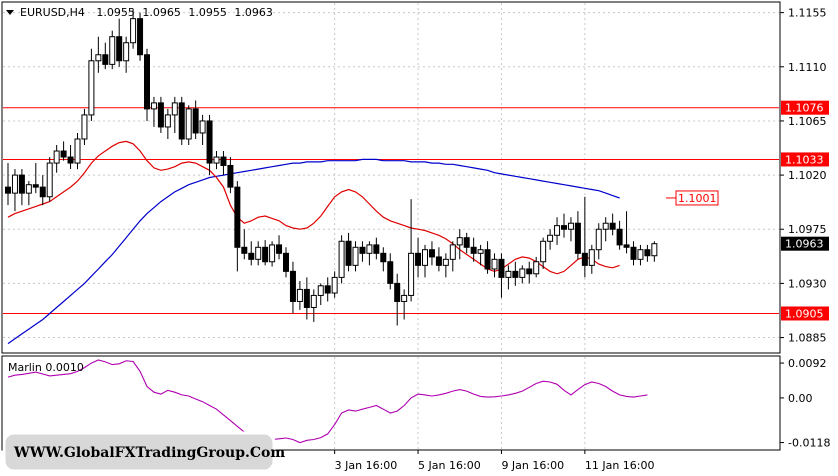 The height and width of the screenshot is (476, 838). I want to click on ohlc-low: 1.0955, so click(207, 12).